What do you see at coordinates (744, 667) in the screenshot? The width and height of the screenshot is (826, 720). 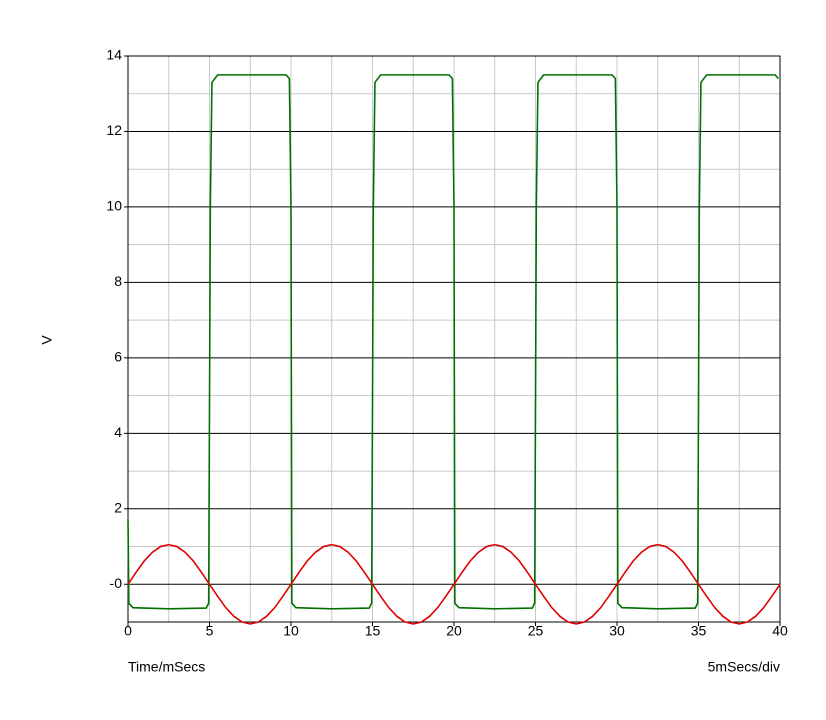 I see `x-scale-note: 5mSecs/div` at bounding box center [744, 667].